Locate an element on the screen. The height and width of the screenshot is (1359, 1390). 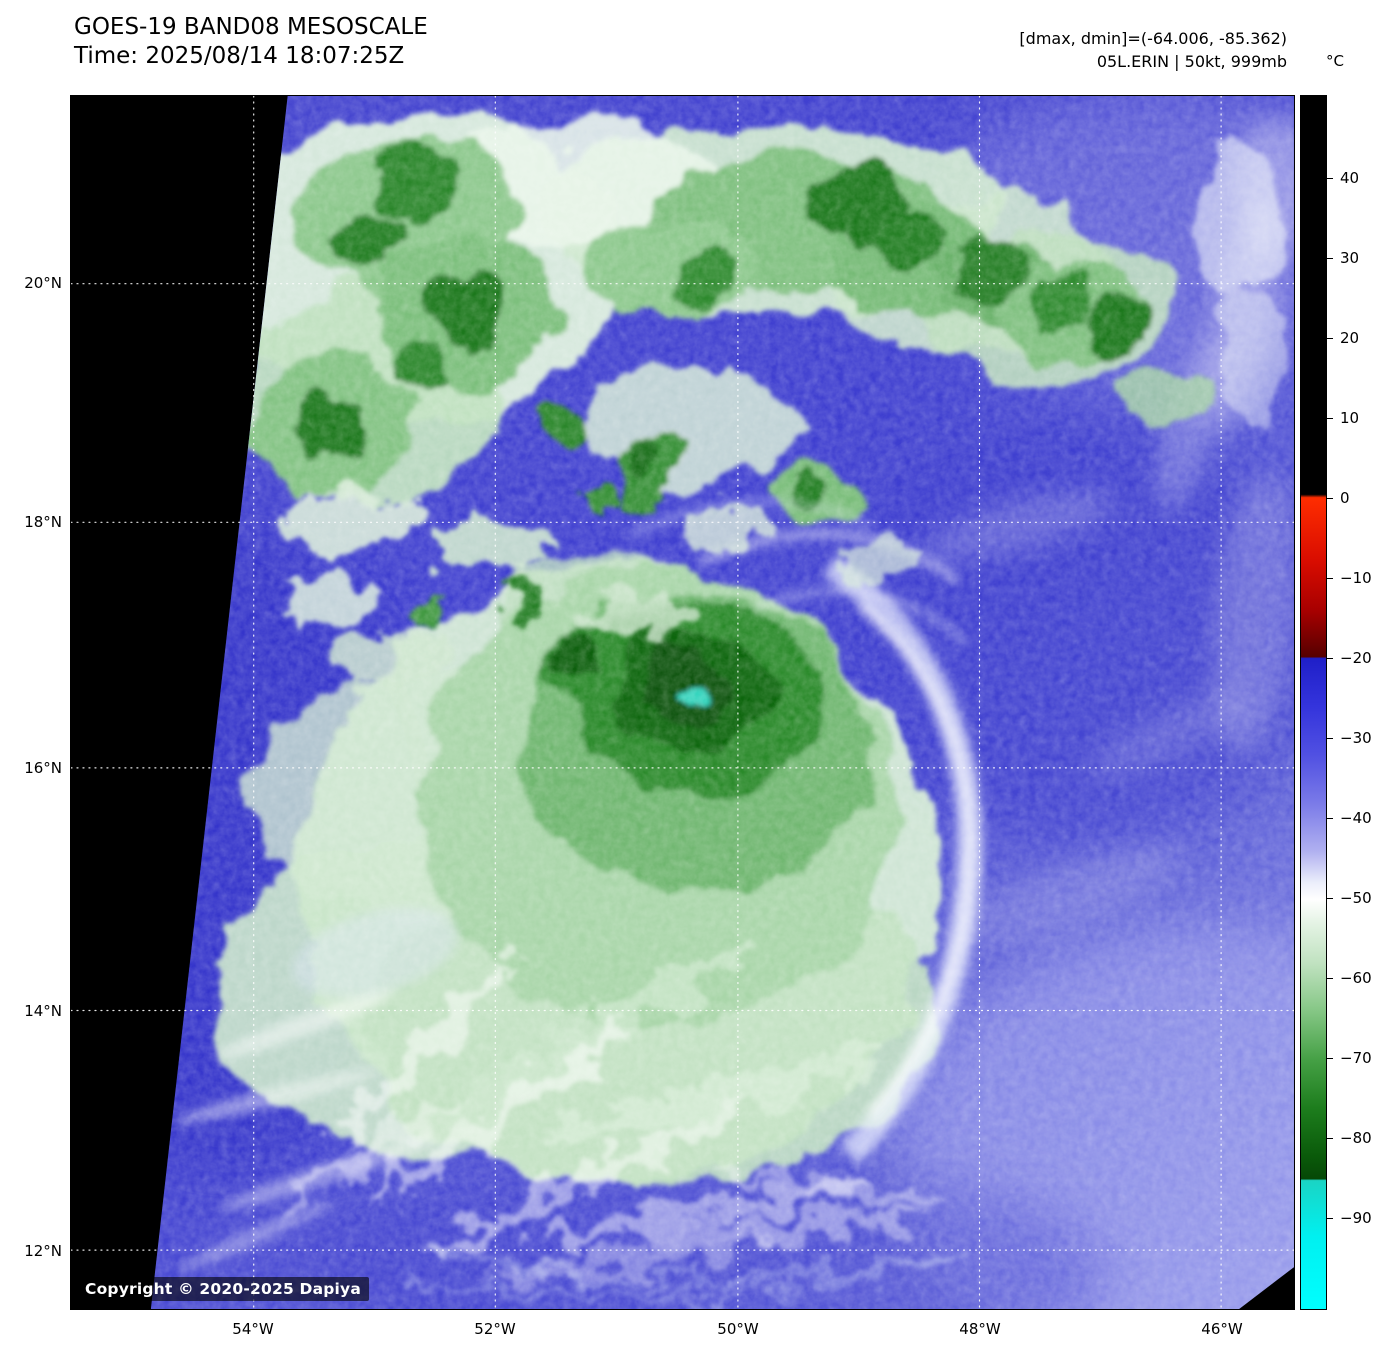
lon-tick-label: 52°W is located at coordinates (495, 1329).